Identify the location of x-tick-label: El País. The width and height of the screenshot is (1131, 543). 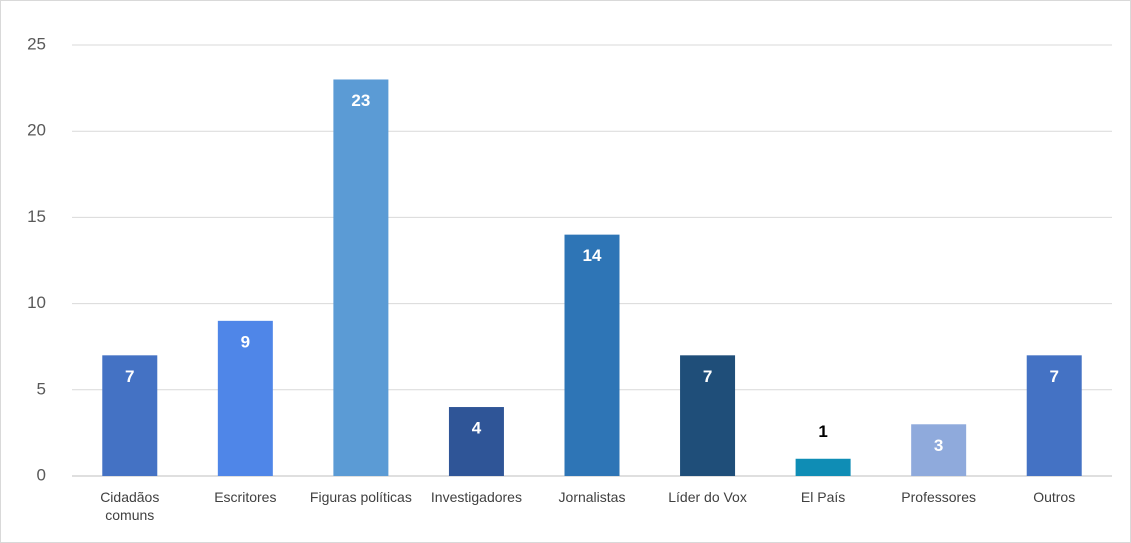
(823, 497).